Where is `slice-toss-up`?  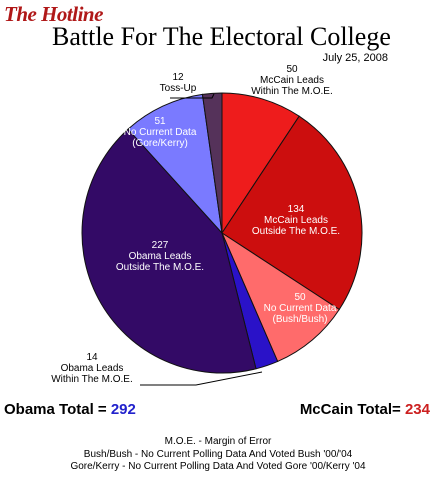
slice-toss-up is located at coordinates (212, 163).